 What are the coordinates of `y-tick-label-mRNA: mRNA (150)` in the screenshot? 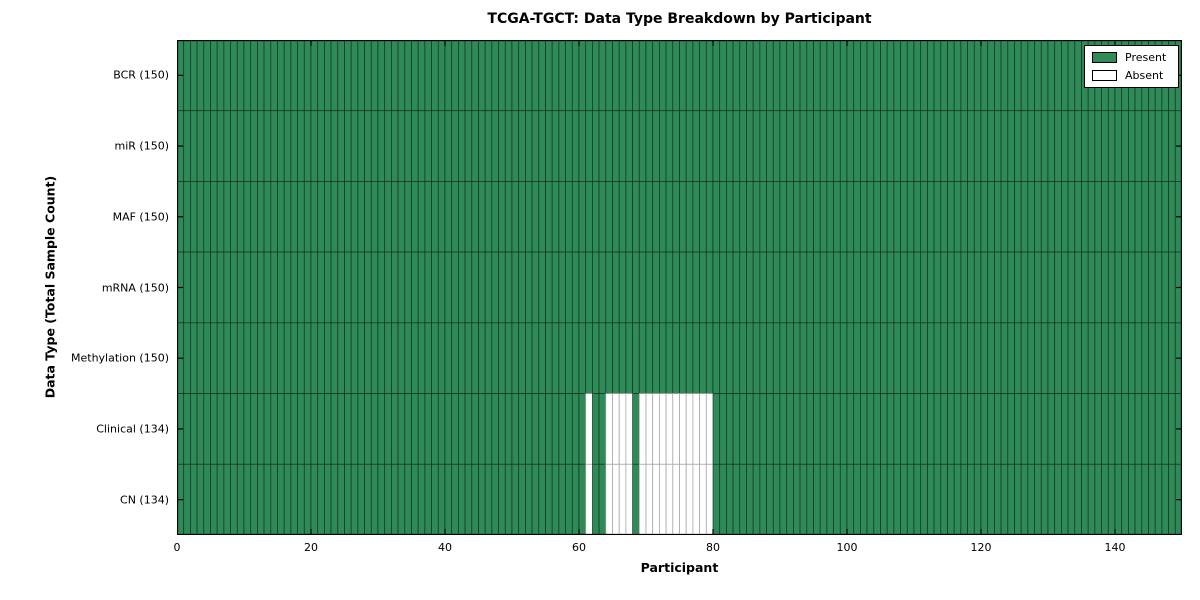 It's located at (135, 287).